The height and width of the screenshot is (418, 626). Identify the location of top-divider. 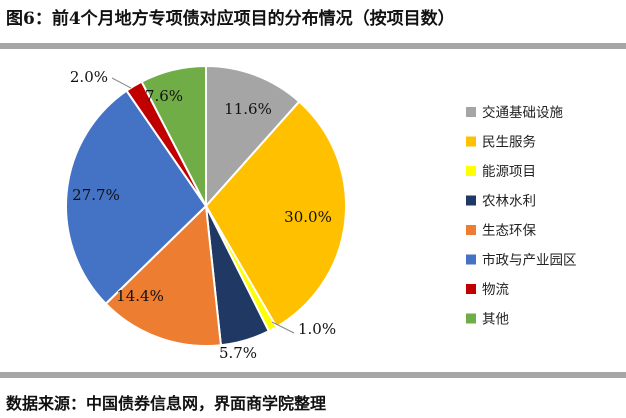
(313, 46).